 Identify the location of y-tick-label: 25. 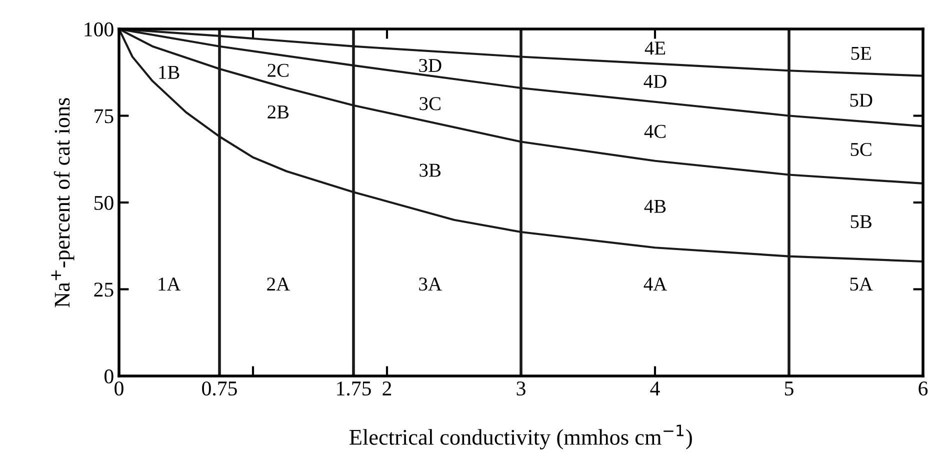
(104, 289).